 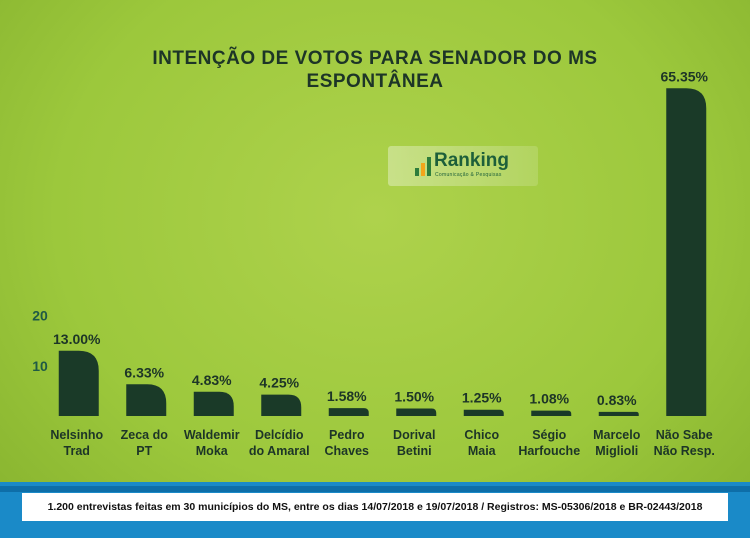 What do you see at coordinates (375, 489) in the screenshot?
I see `footer-band-accent` at bounding box center [375, 489].